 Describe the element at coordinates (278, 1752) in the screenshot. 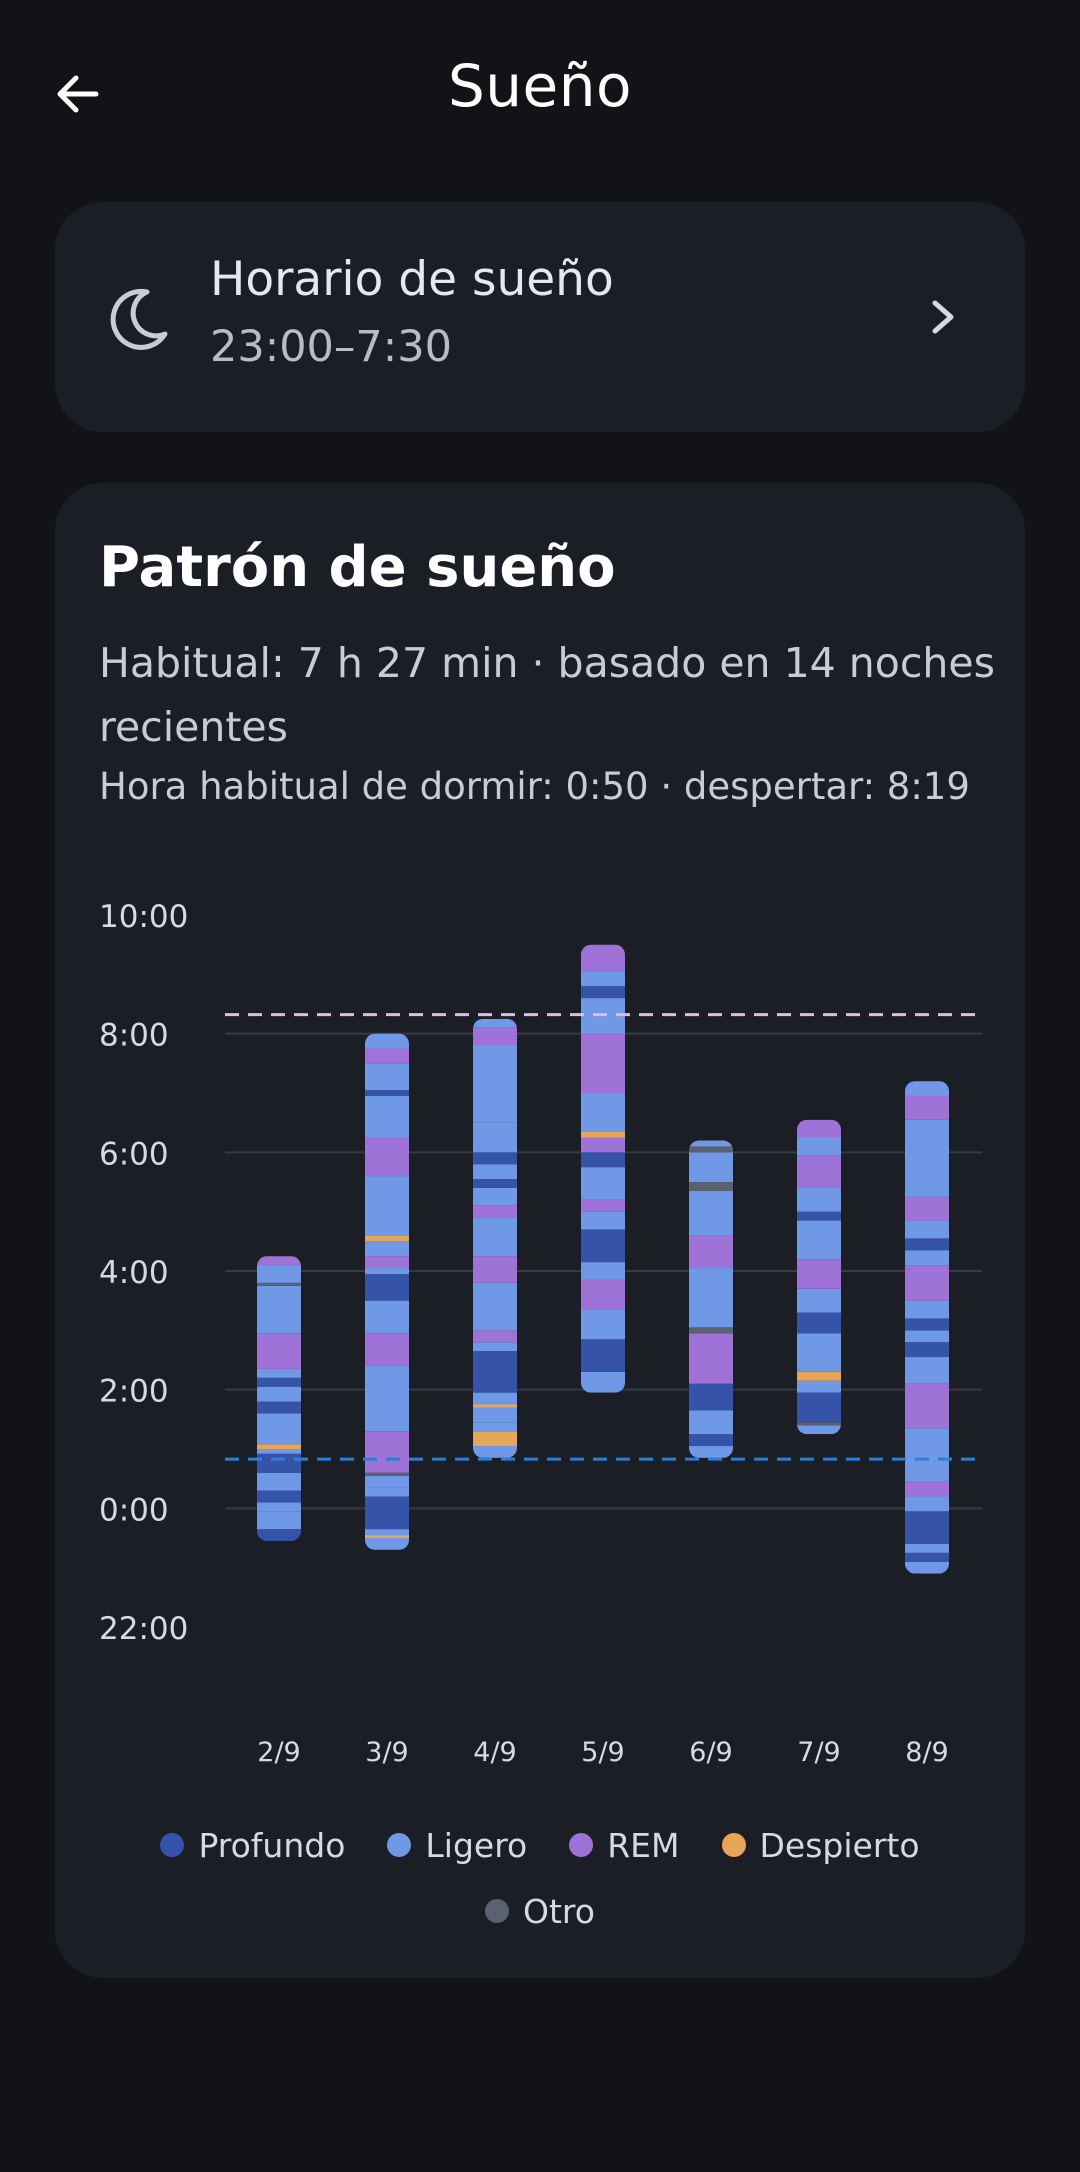

I see `x-tick-label: 2/9` at that location.